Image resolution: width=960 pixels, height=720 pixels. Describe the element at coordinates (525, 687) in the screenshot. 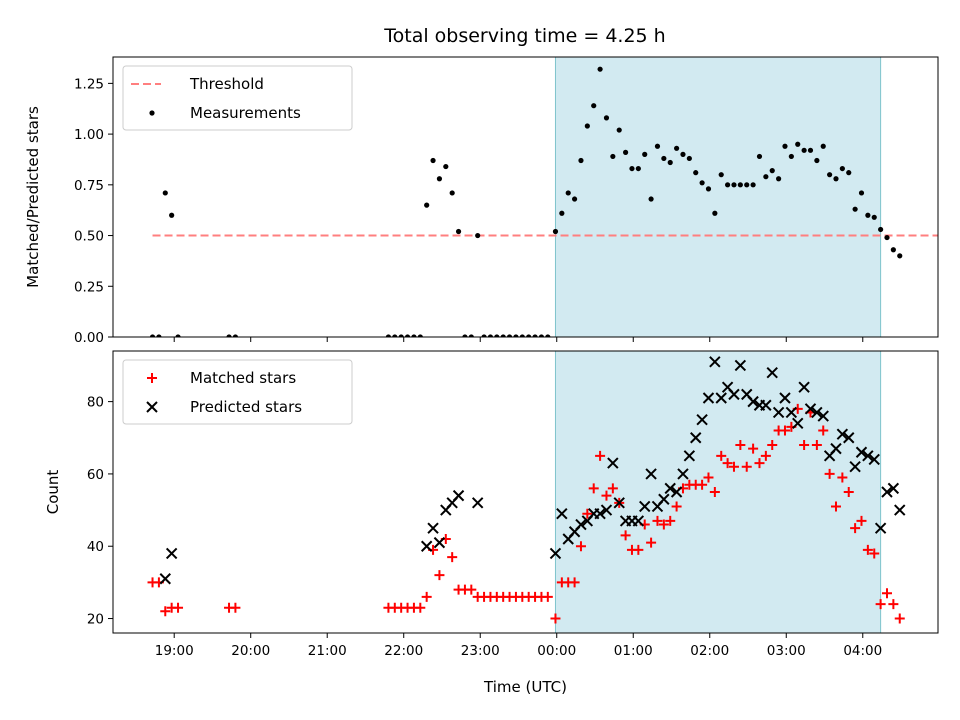

I see `x-axis-label: Time (UTC)` at that location.